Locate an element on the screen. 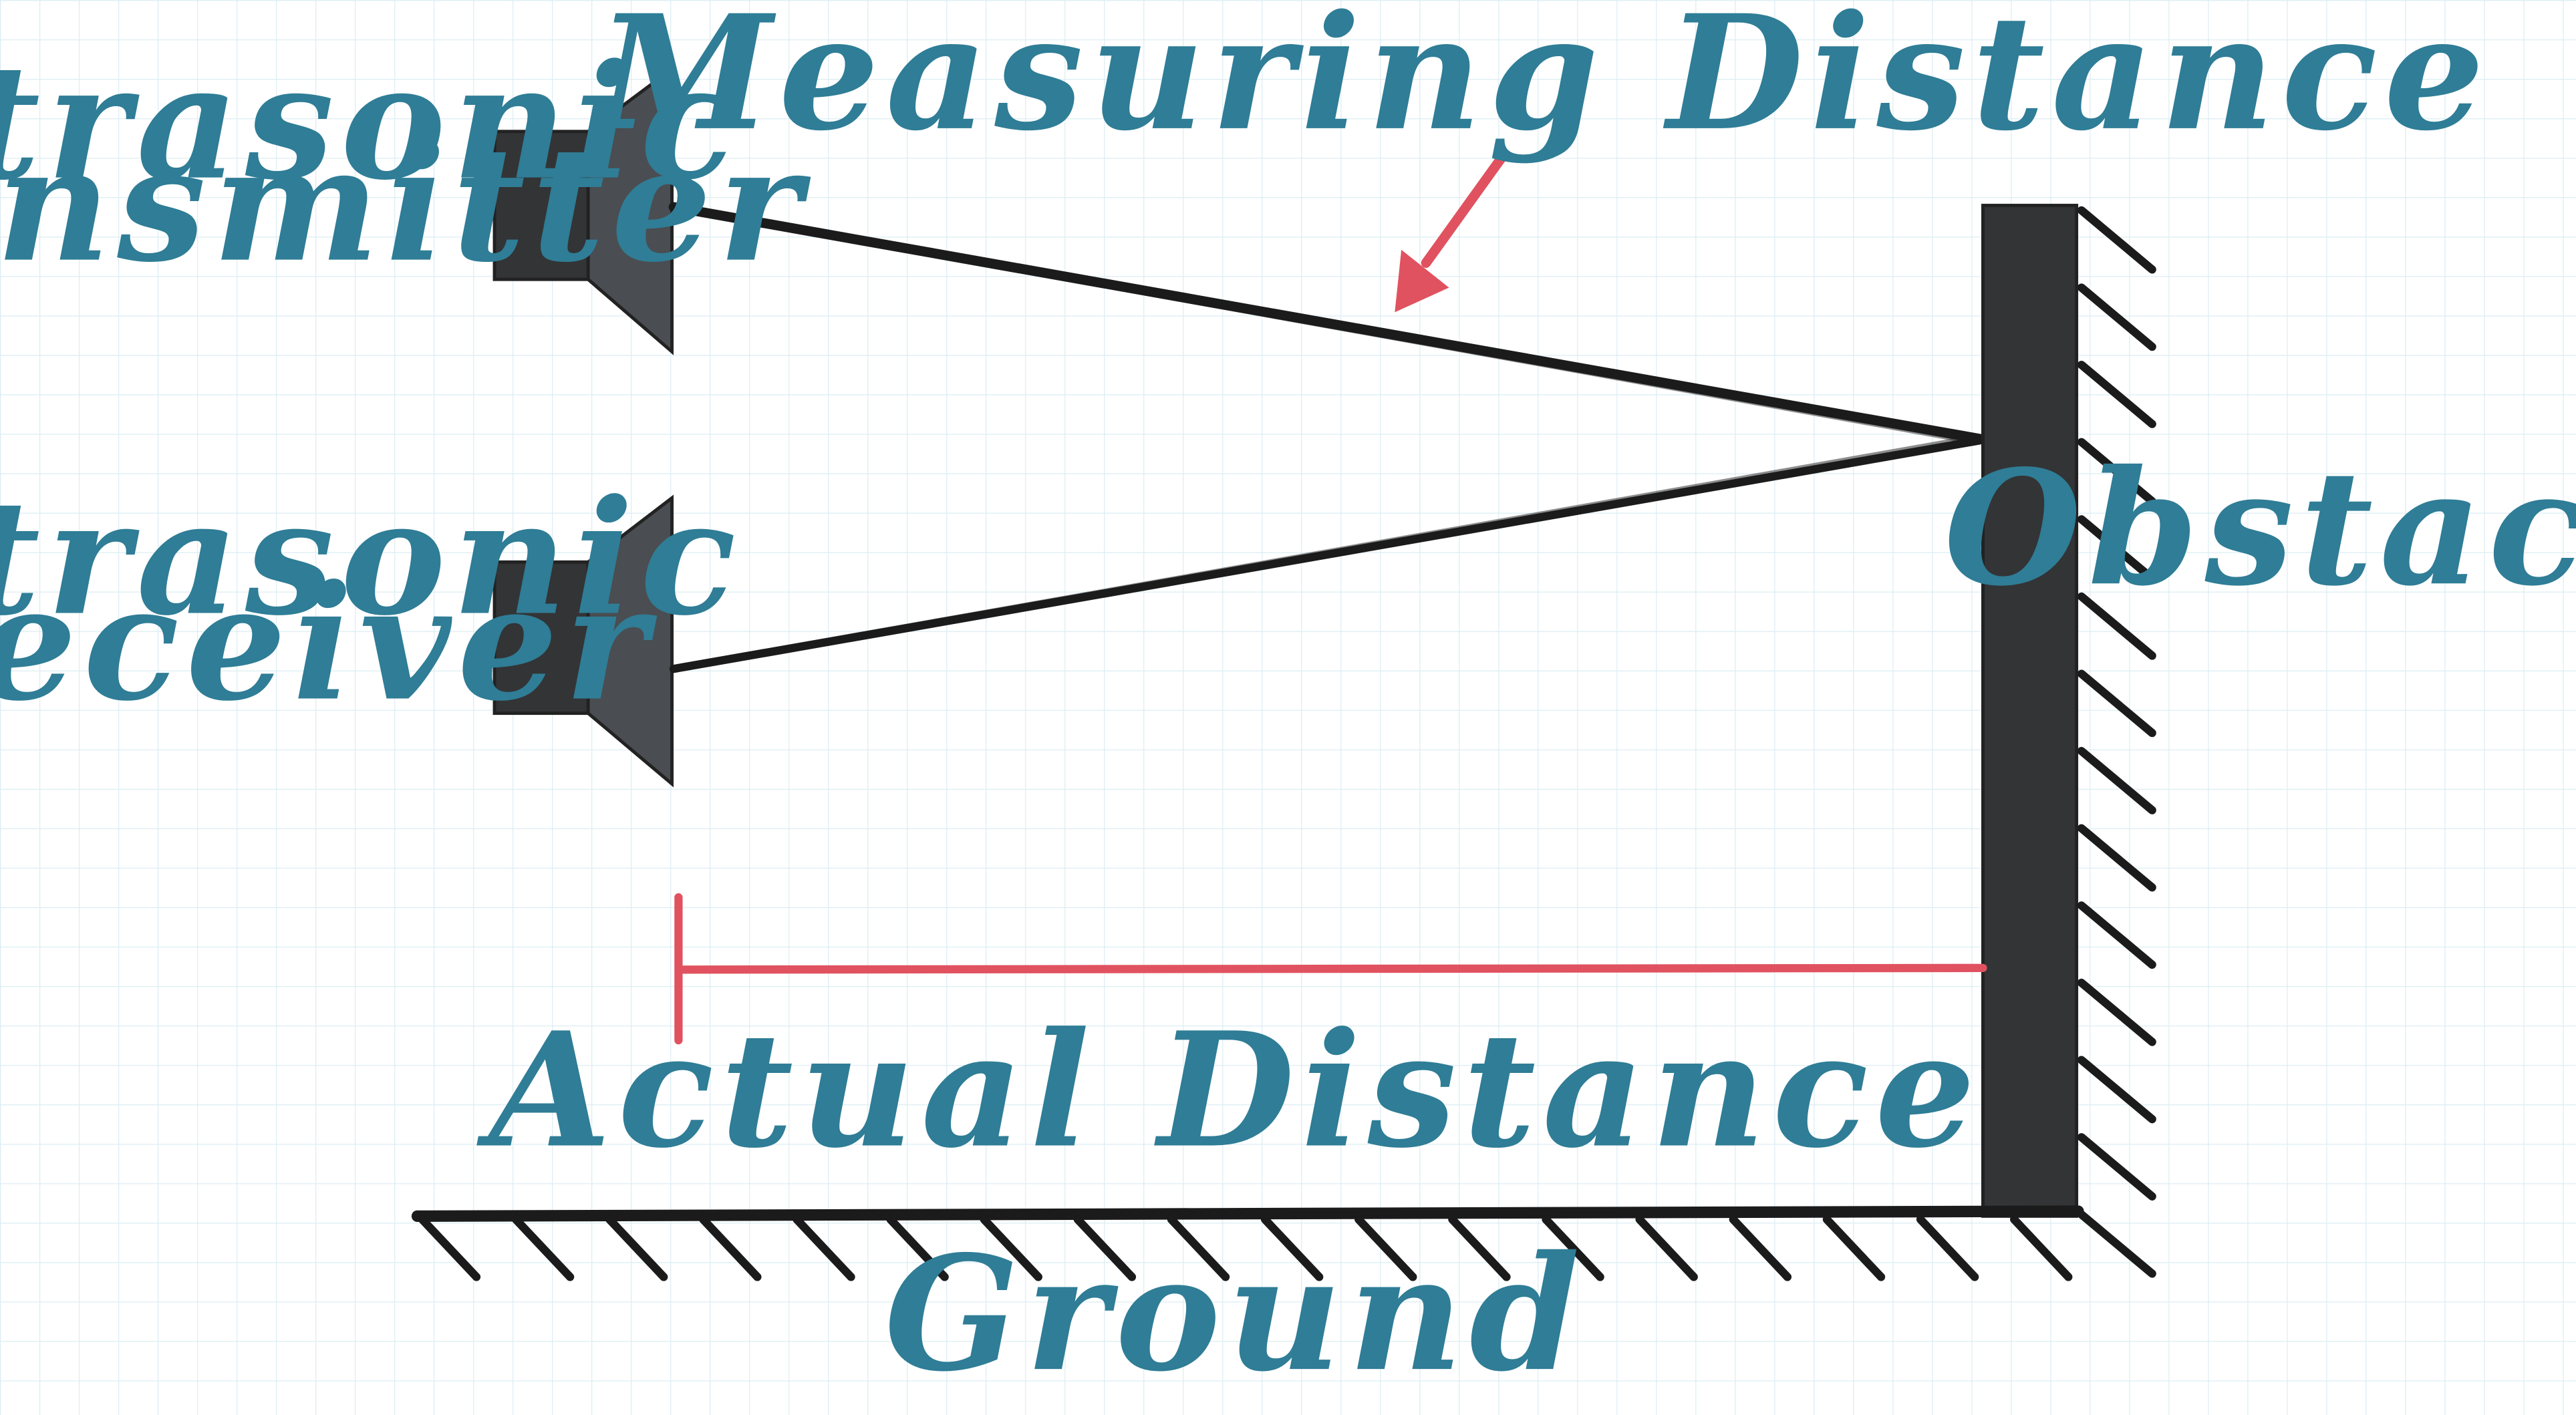 This screenshot has width=2576, height=1415. receiver-label-line1: Ultrasonic is located at coordinates (371, 557).